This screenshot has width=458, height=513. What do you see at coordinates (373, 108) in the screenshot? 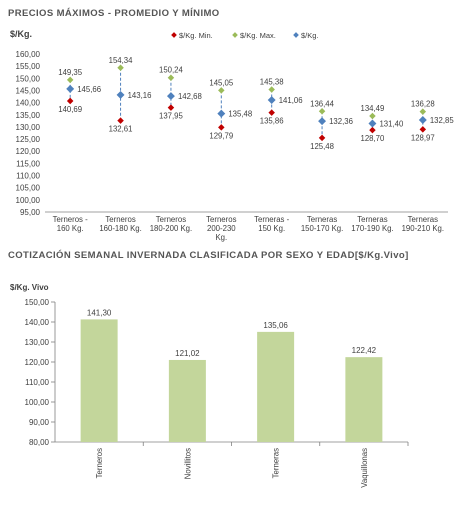
I see `data-label-max: 134,49` at bounding box center [373, 108].